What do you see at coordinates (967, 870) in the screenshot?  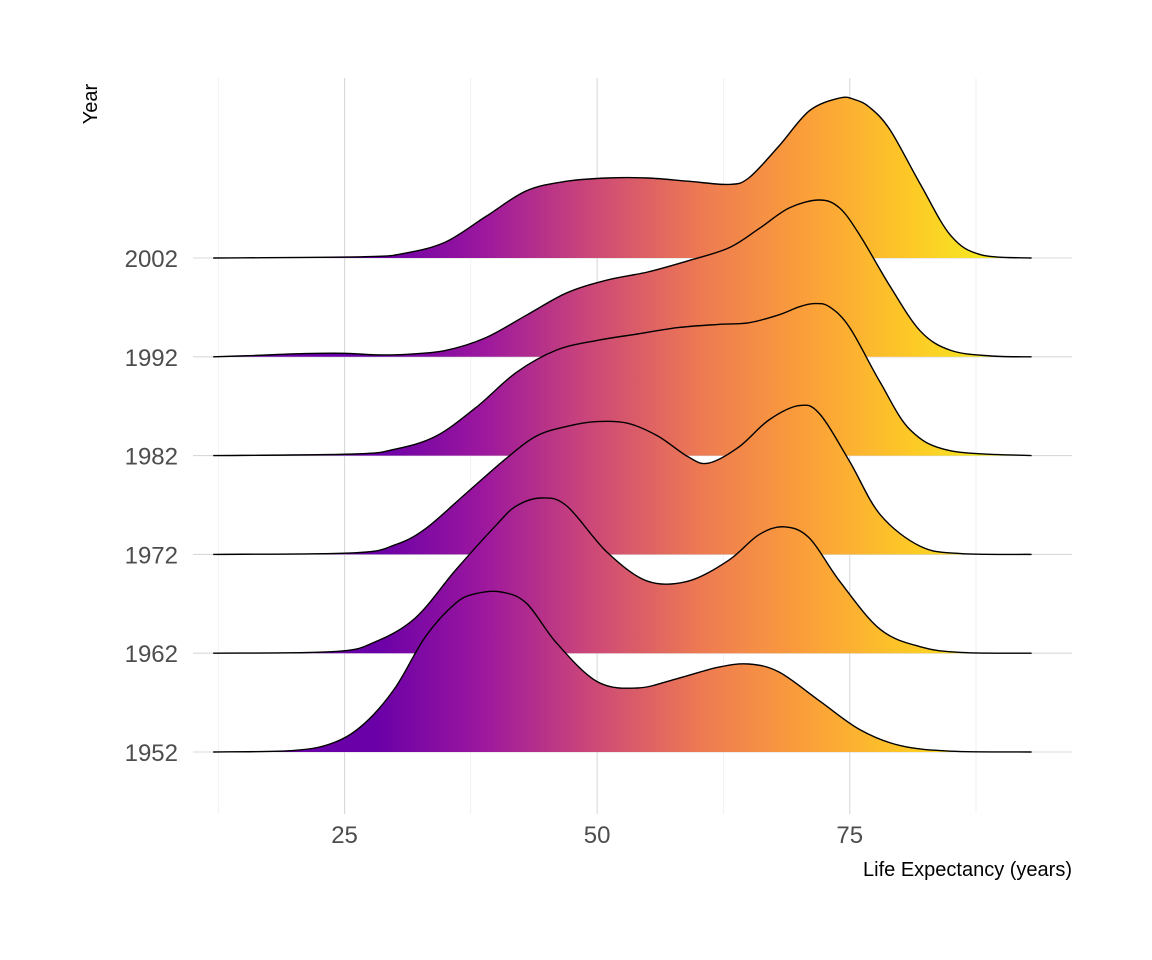 I see `x-axis-title: Life Expectancy (years)` at bounding box center [967, 870].